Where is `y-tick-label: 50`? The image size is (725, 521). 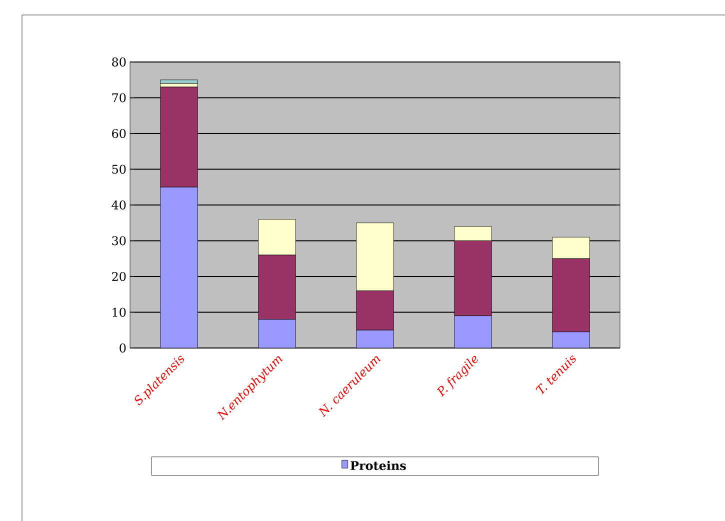
y-tick-label: 50 is located at coordinates (119, 169).